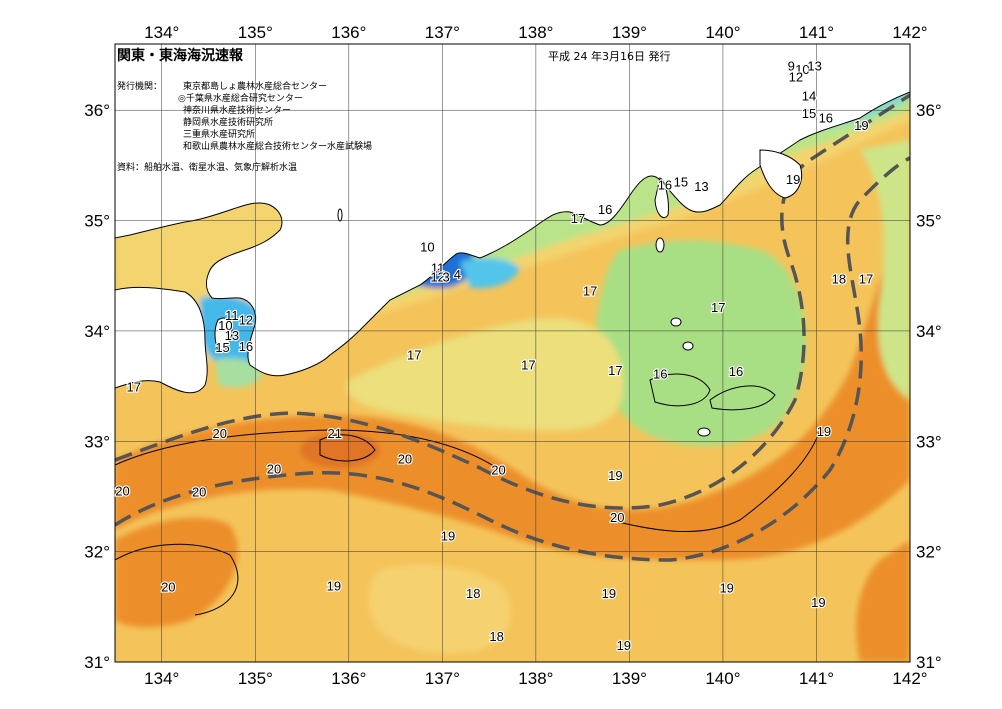  What do you see at coordinates (255, 32) in the screenshot?
I see `longitude-label: 135°` at bounding box center [255, 32].